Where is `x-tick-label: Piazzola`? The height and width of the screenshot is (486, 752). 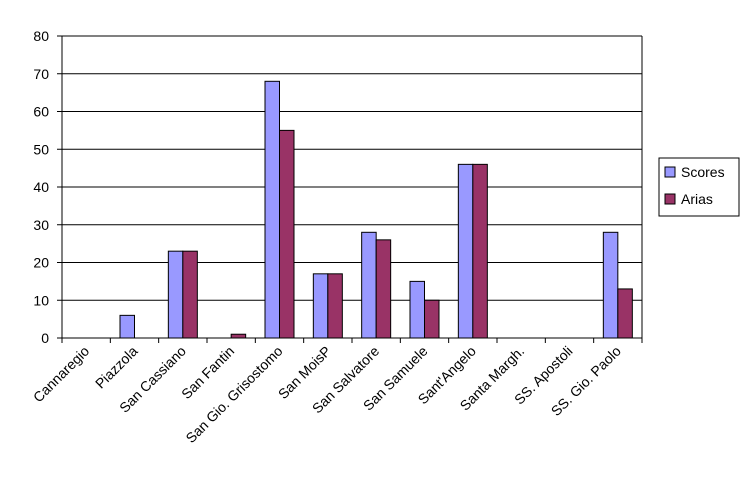
x-tick-label: Piazzola is located at coordinates (116, 367).